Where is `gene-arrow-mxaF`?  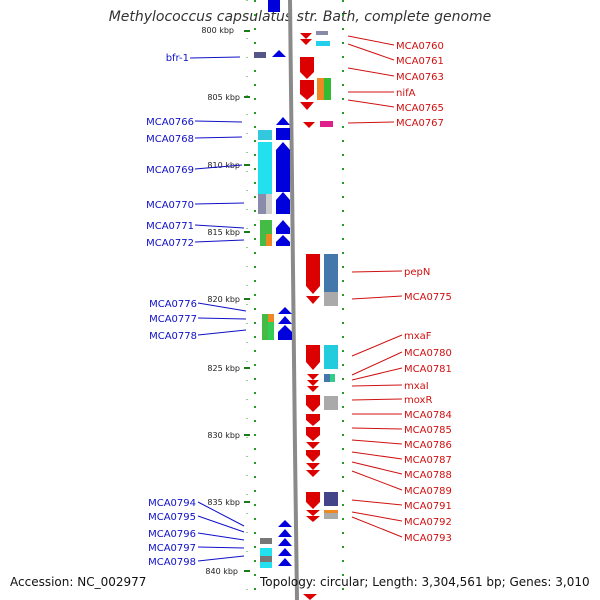 gene-arrow-mxaF is located at coordinates (313, 357).